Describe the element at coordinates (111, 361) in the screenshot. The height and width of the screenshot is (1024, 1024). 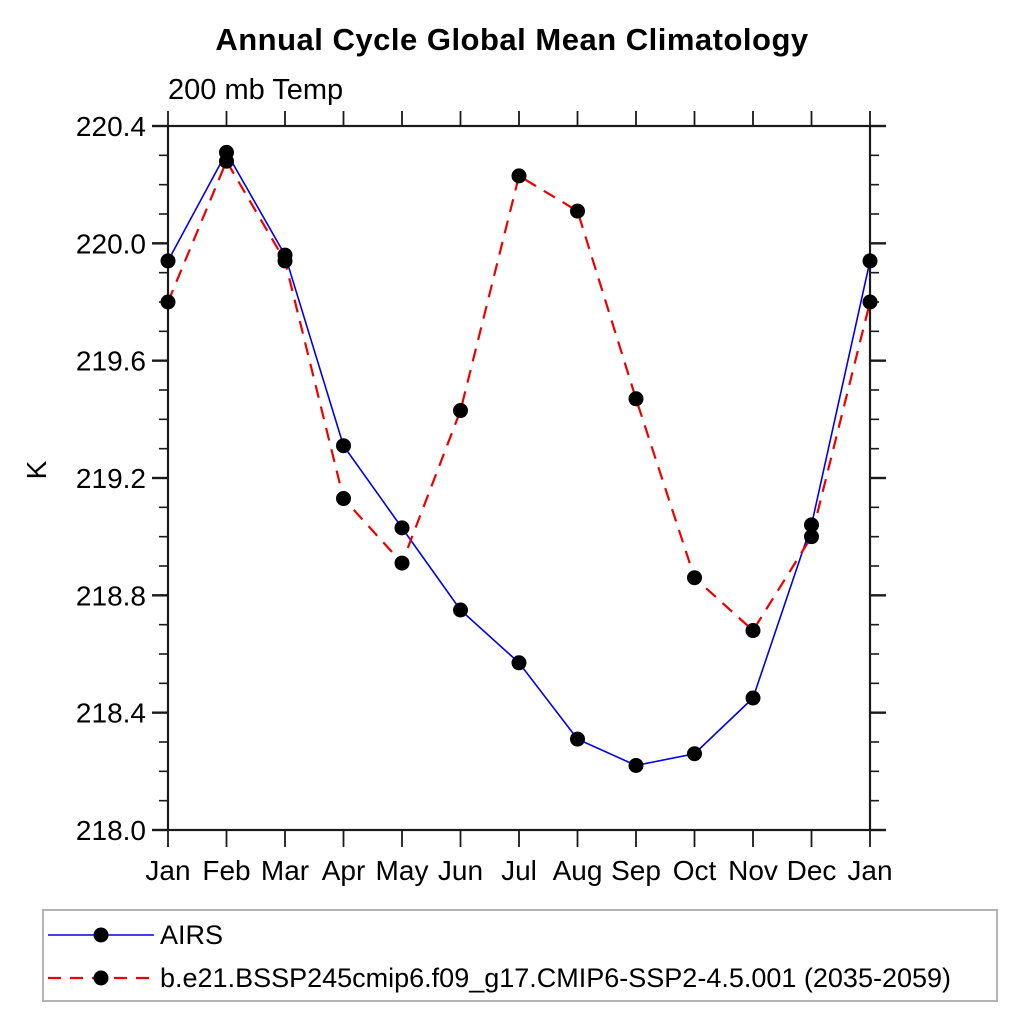
I see `y-tick-label: 219.6` at that location.